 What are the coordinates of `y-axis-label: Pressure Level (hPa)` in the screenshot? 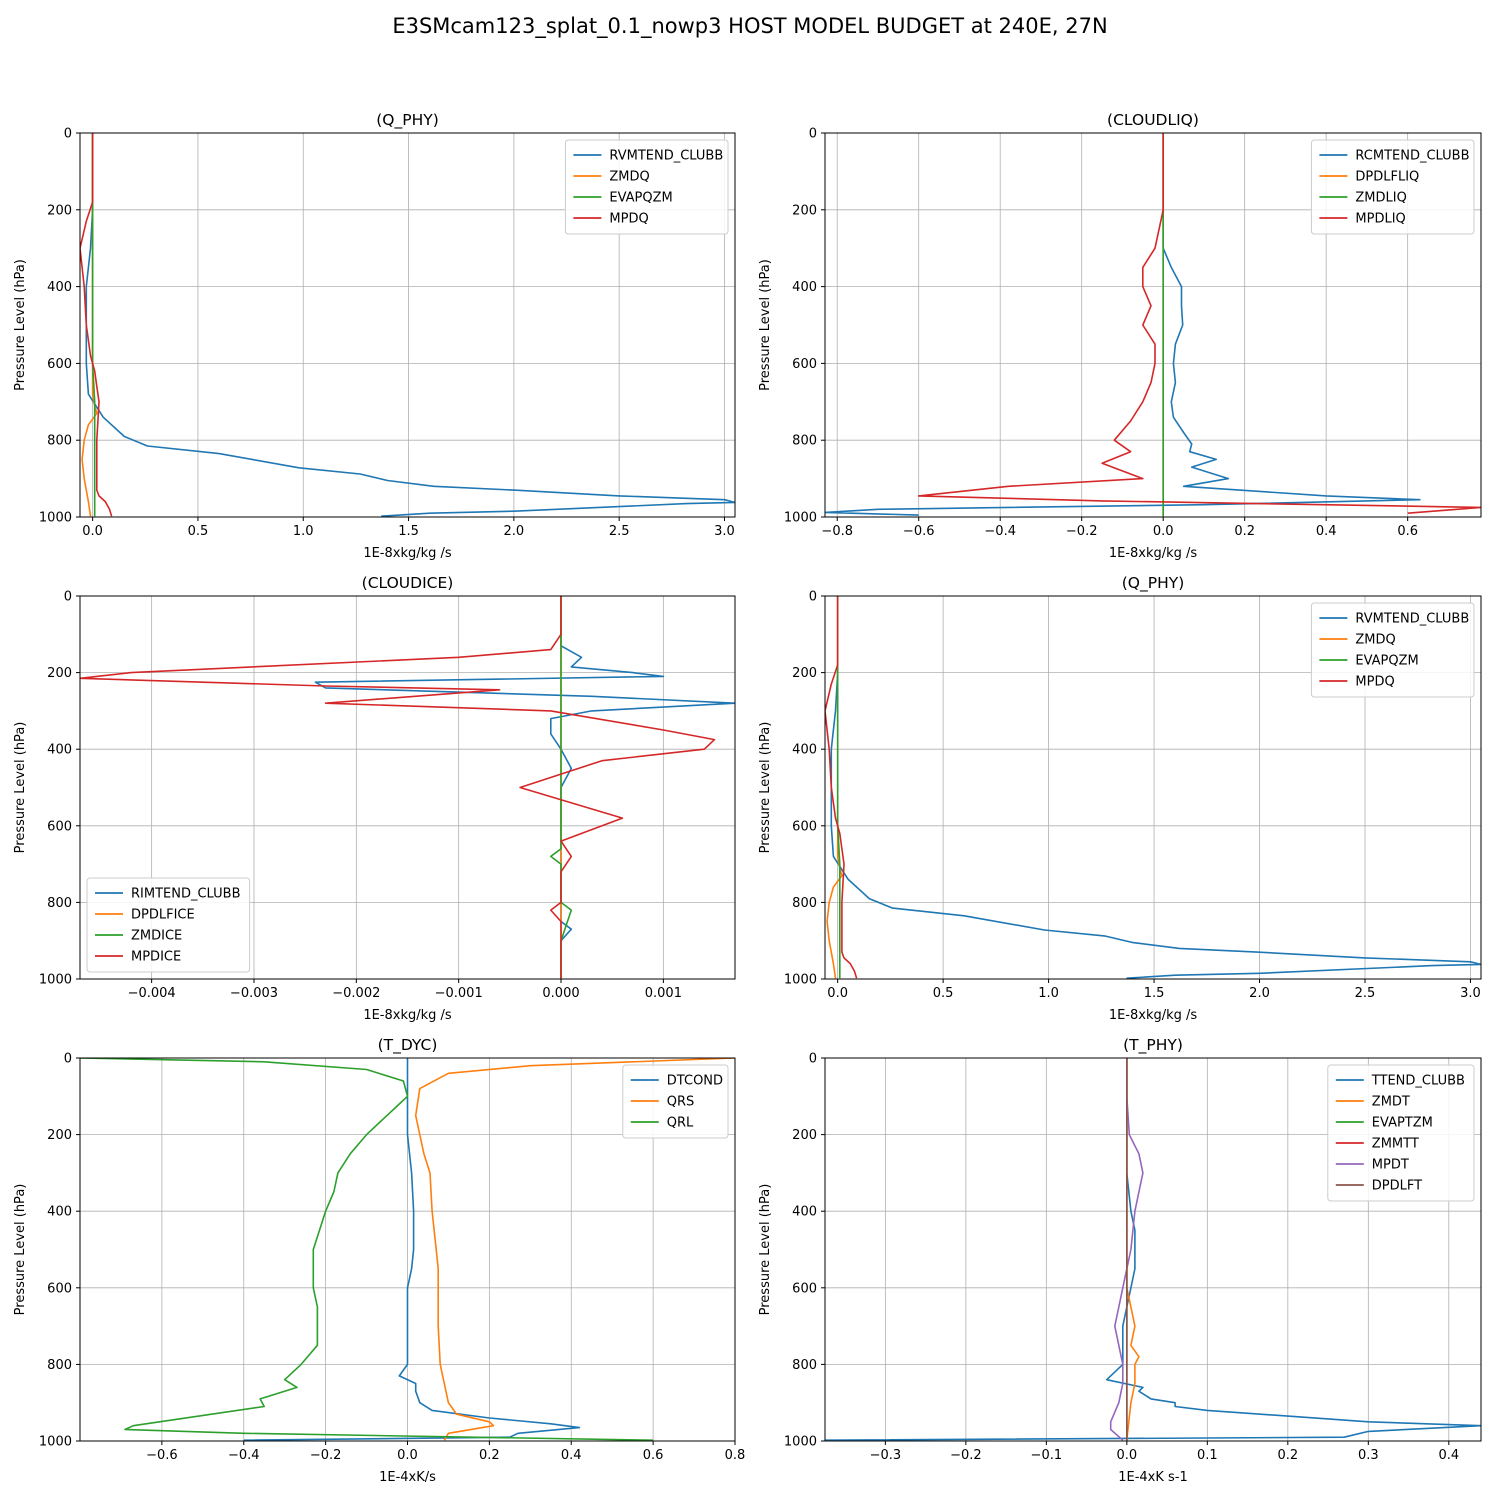 It's located at (765, 1250).